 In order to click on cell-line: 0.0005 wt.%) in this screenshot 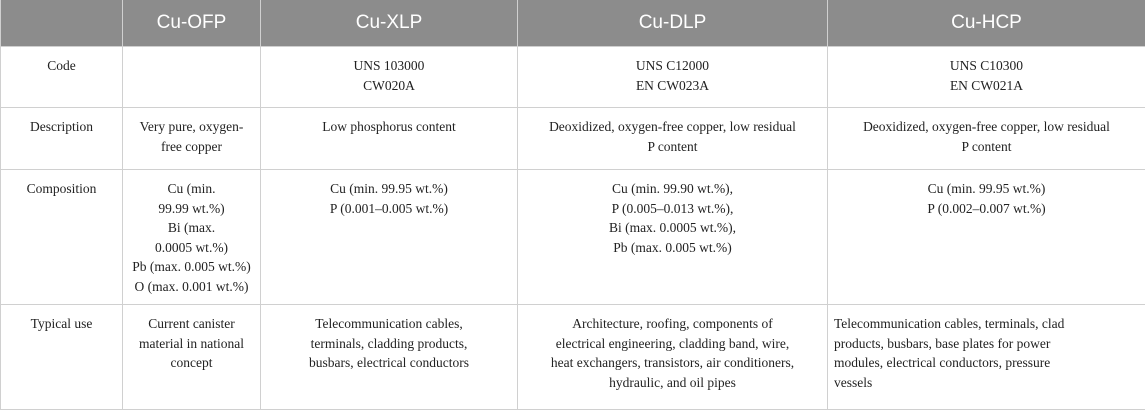, I will do `click(191, 248)`.